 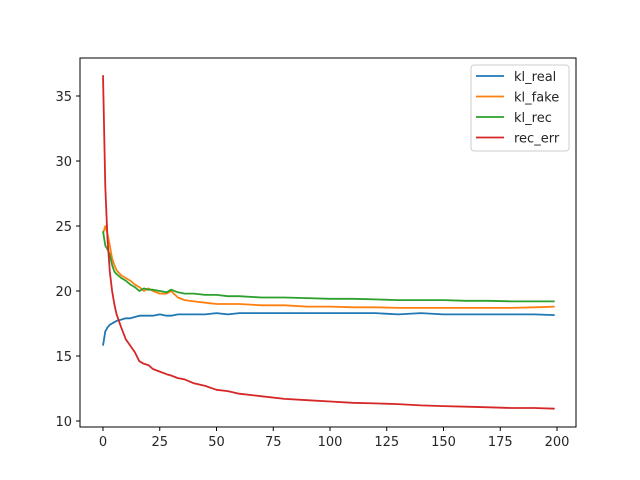 What do you see at coordinates (443, 442) in the screenshot?
I see `x-tick-label: 150` at bounding box center [443, 442].